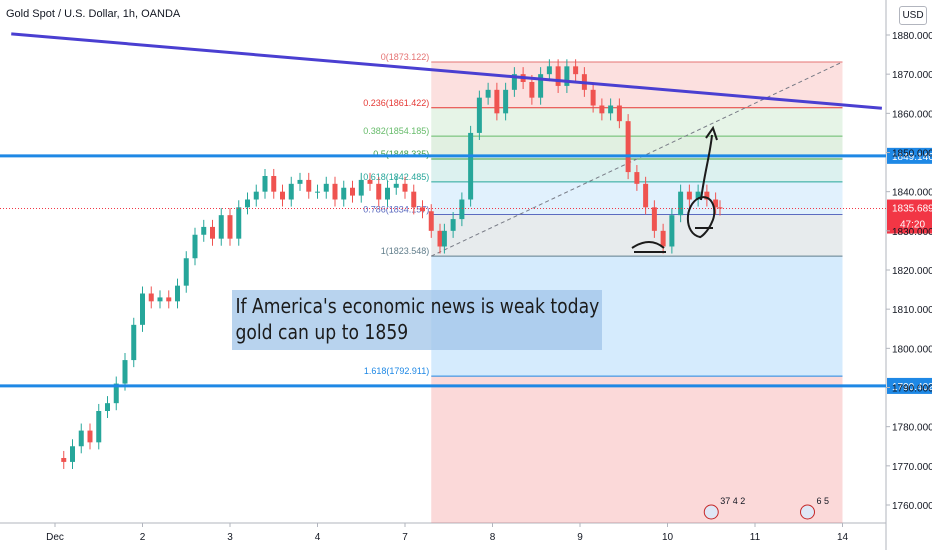  What do you see at coordinates (396, 131) in the screenshot?
I see `fib-level-label: 0.382(1854.185)` at bounding box center [396, 131].